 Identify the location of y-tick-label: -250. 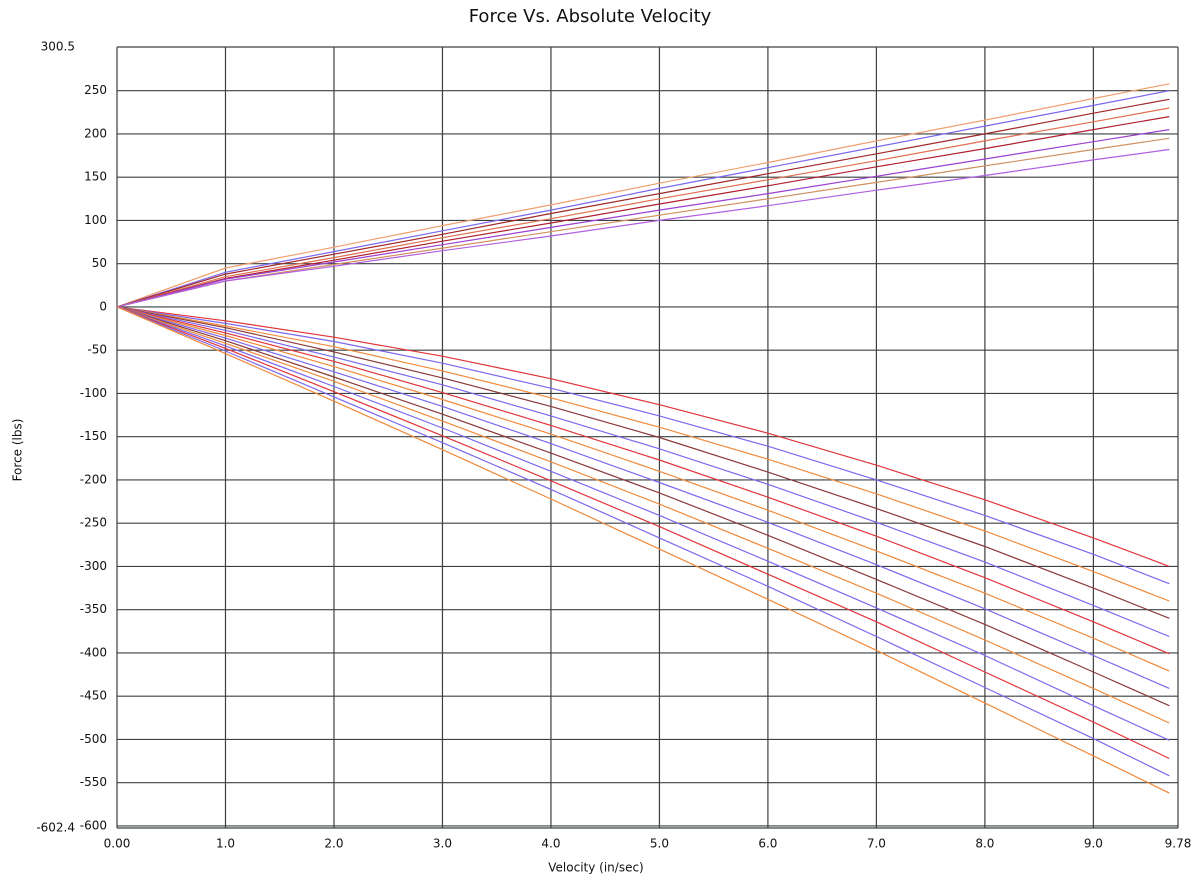
(93, 523).